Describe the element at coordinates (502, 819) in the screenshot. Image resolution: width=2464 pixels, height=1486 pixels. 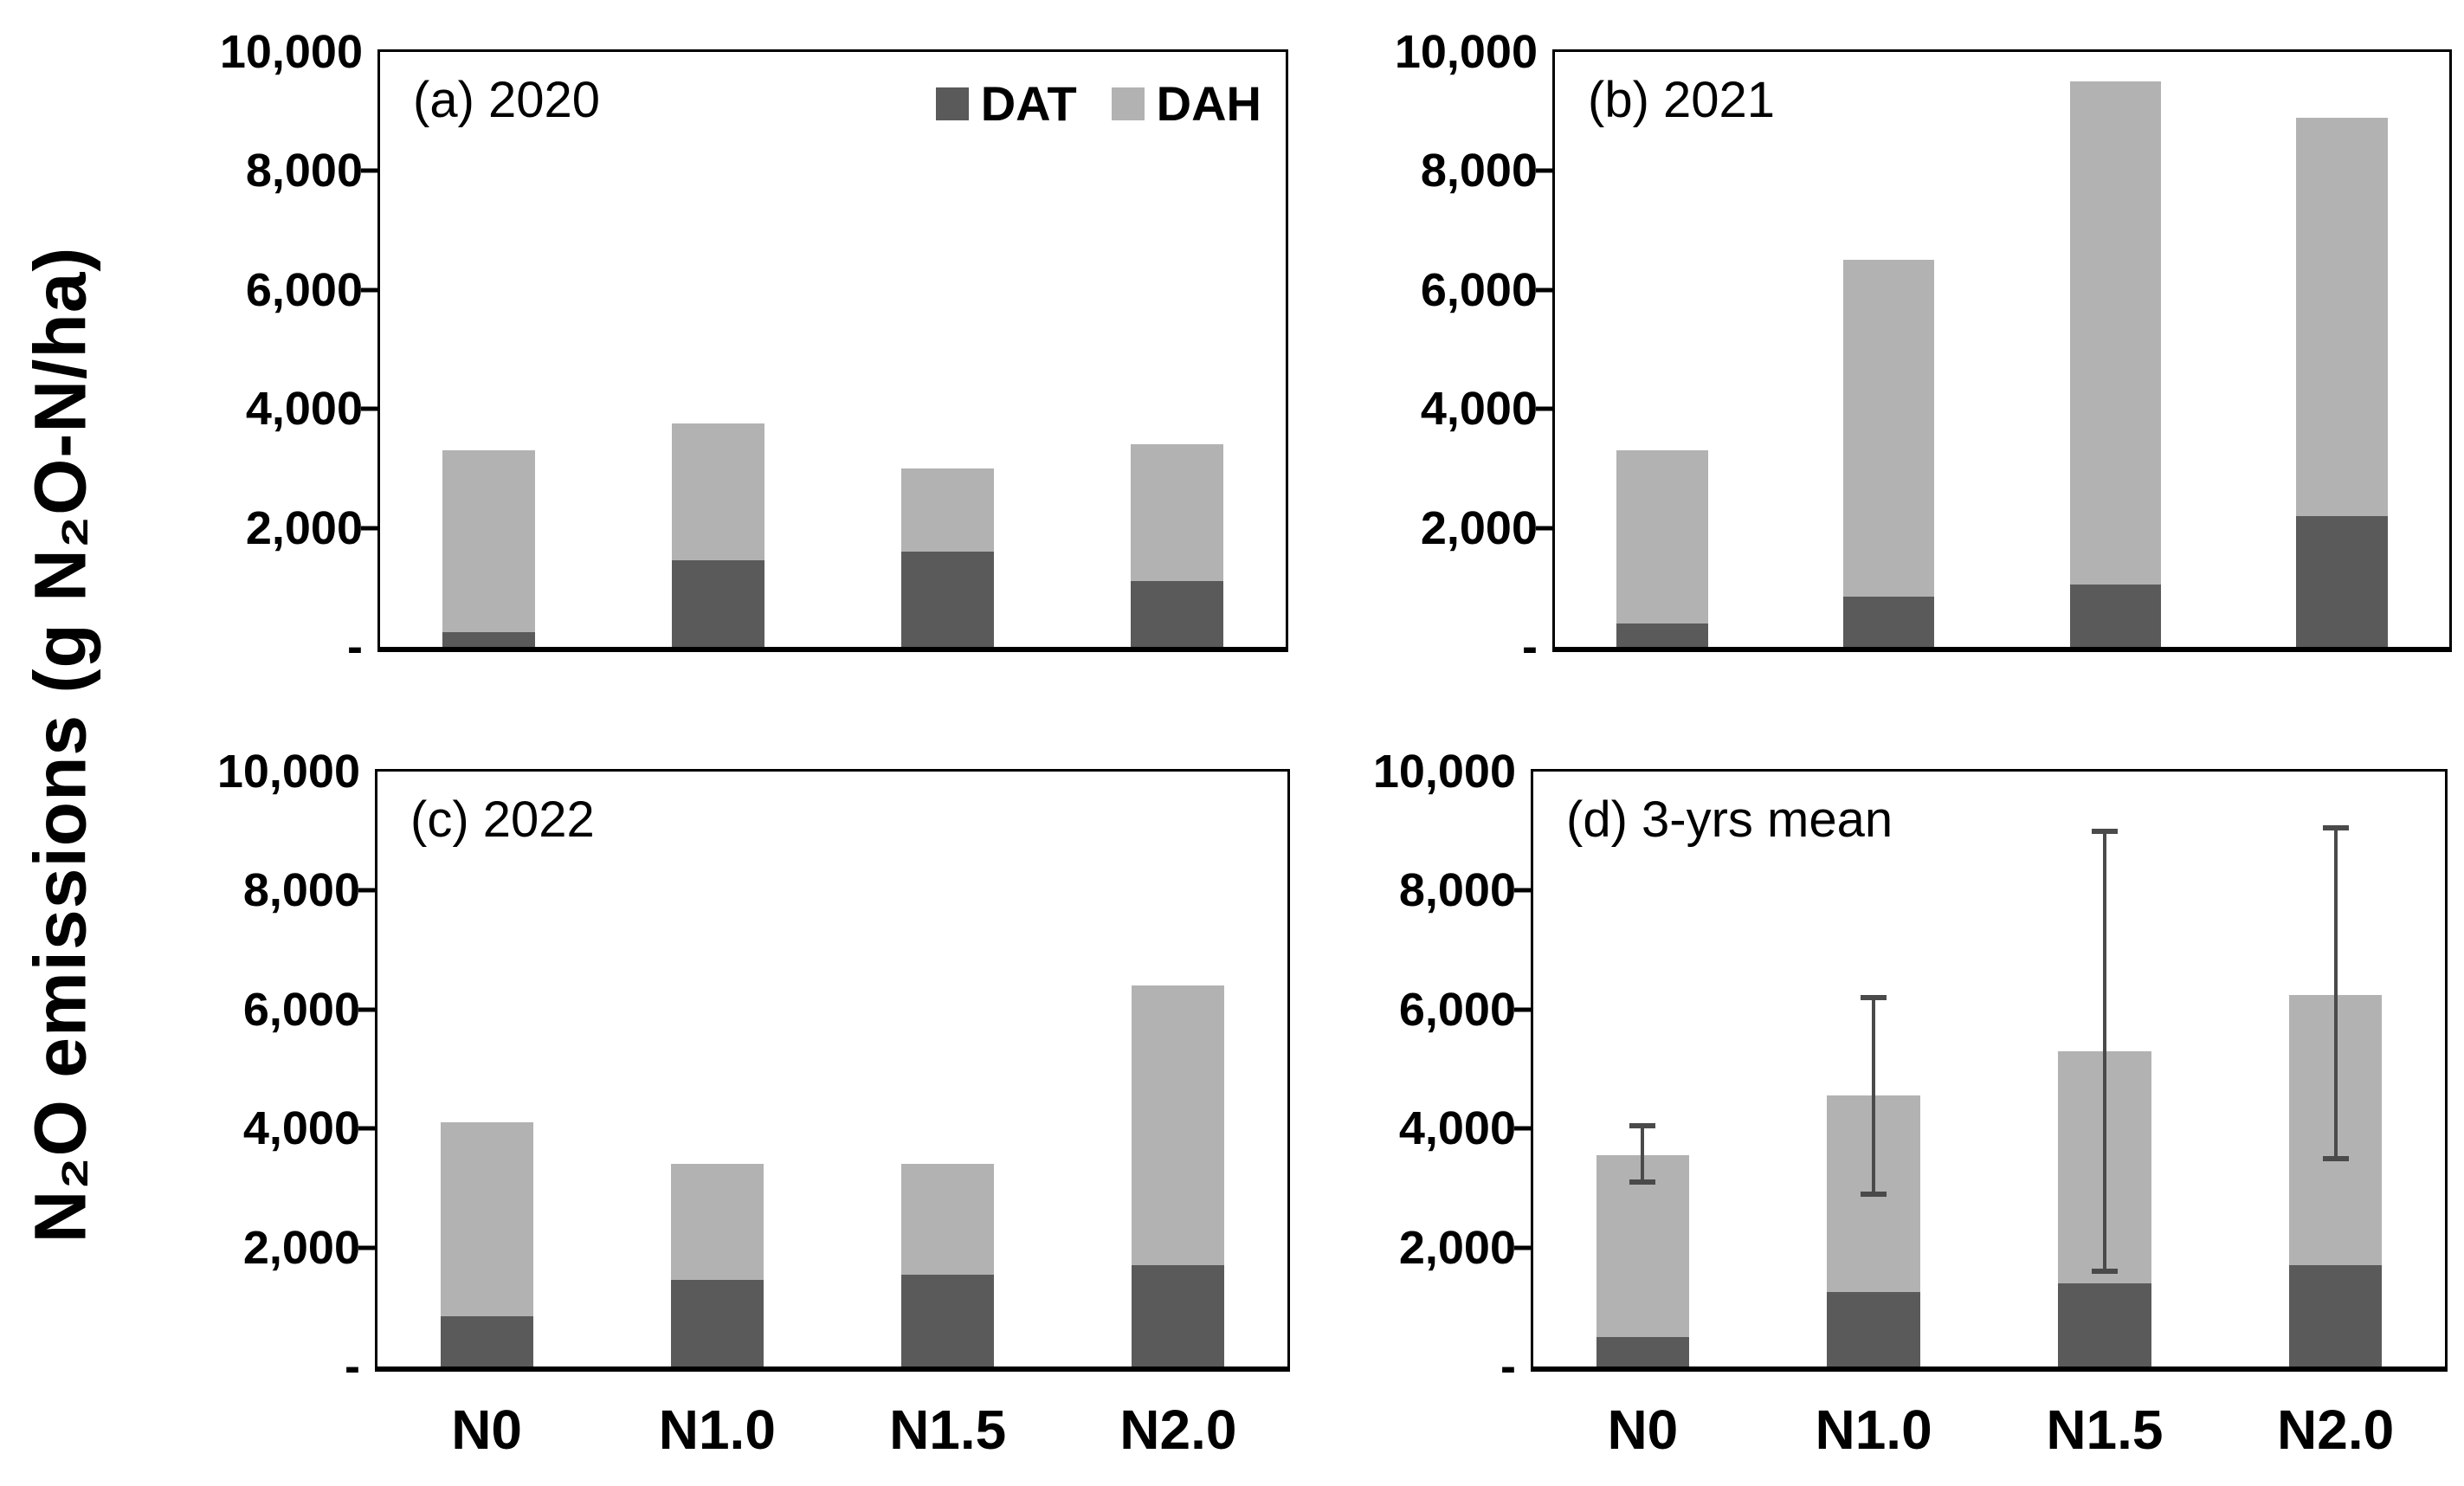
I see `panel-title-c: (c) 2022` at that location.